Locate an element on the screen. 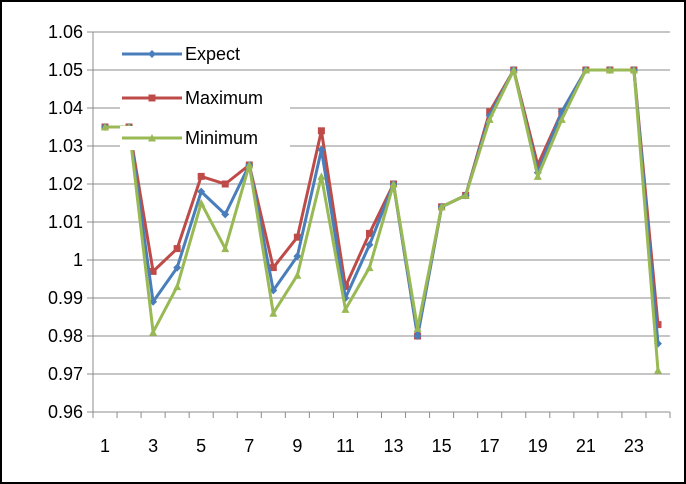  x-tick-label: 21 is located at coordinates (586, 446).